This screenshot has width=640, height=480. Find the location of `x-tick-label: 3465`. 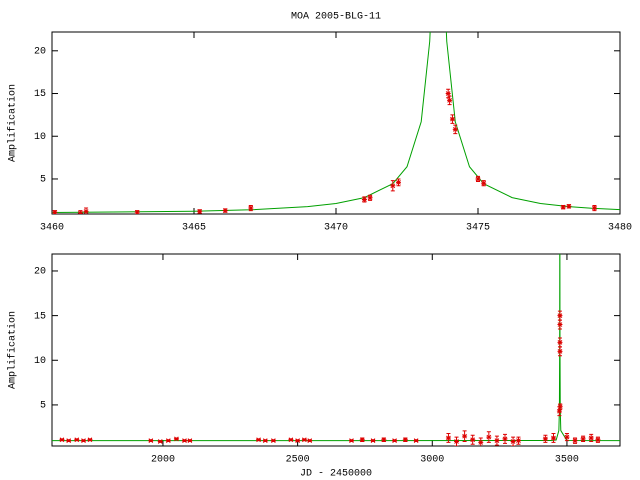

x-tick-label: 3465 is located at coordinates (194, 228).